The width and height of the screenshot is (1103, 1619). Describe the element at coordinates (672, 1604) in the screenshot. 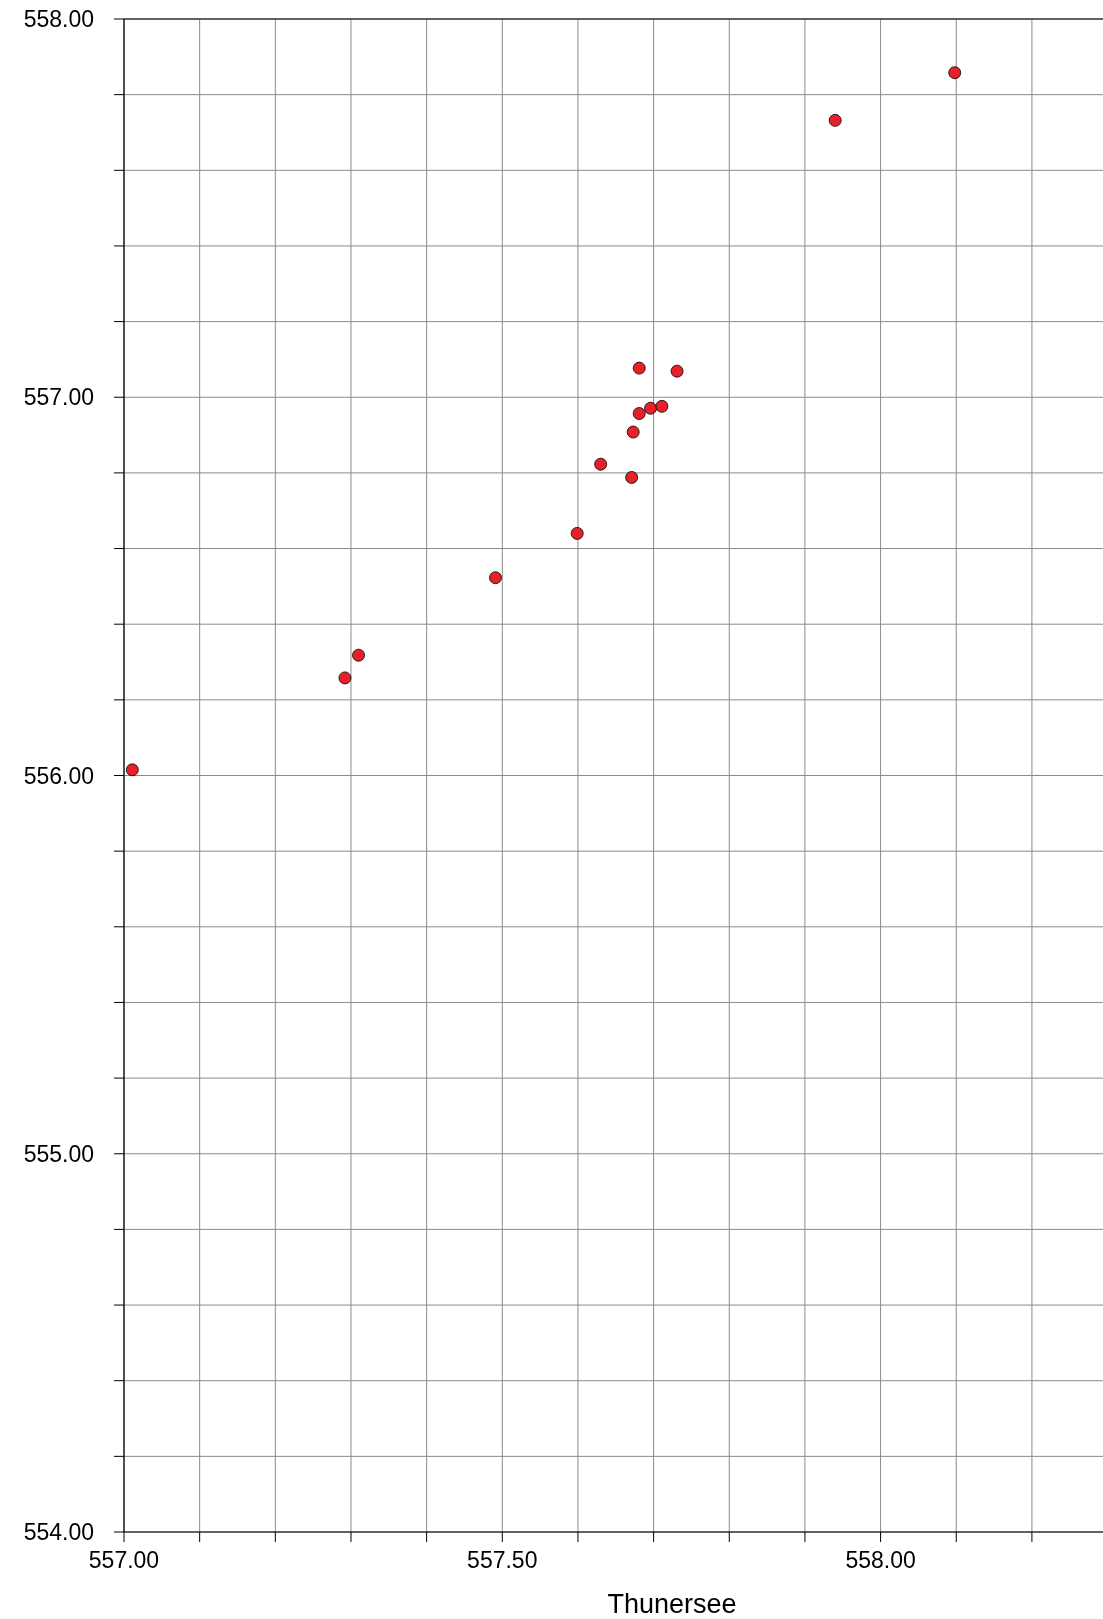

I see `x-axis-title: Thunersee` at that location.